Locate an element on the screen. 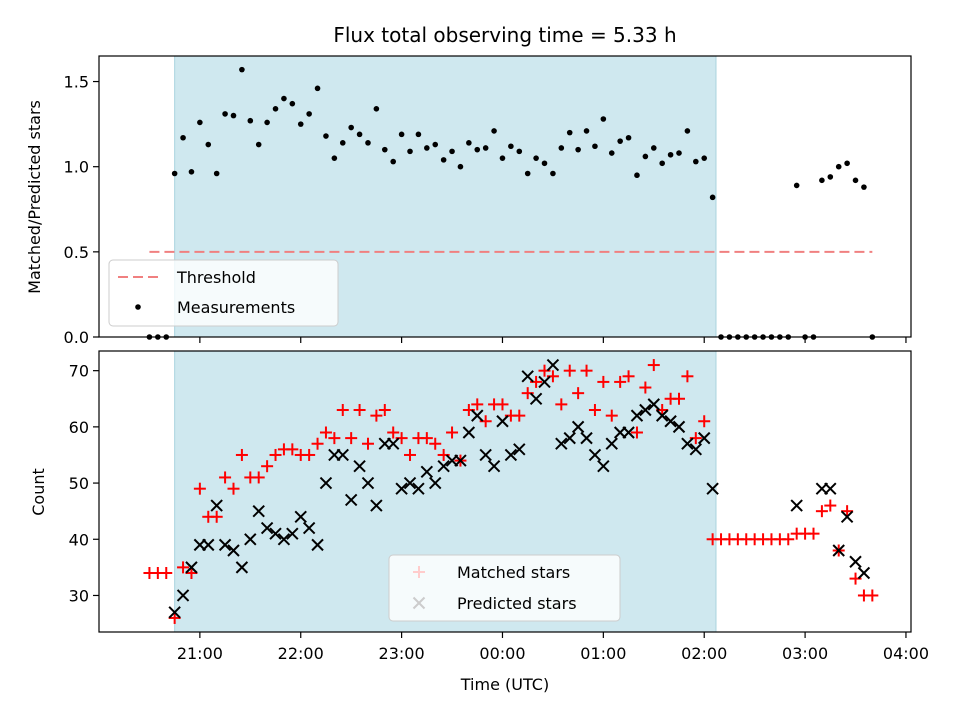 This screenshot has height=720, width=960. x-axis-label: Time (UTC) is located at coordinates (504, 684).